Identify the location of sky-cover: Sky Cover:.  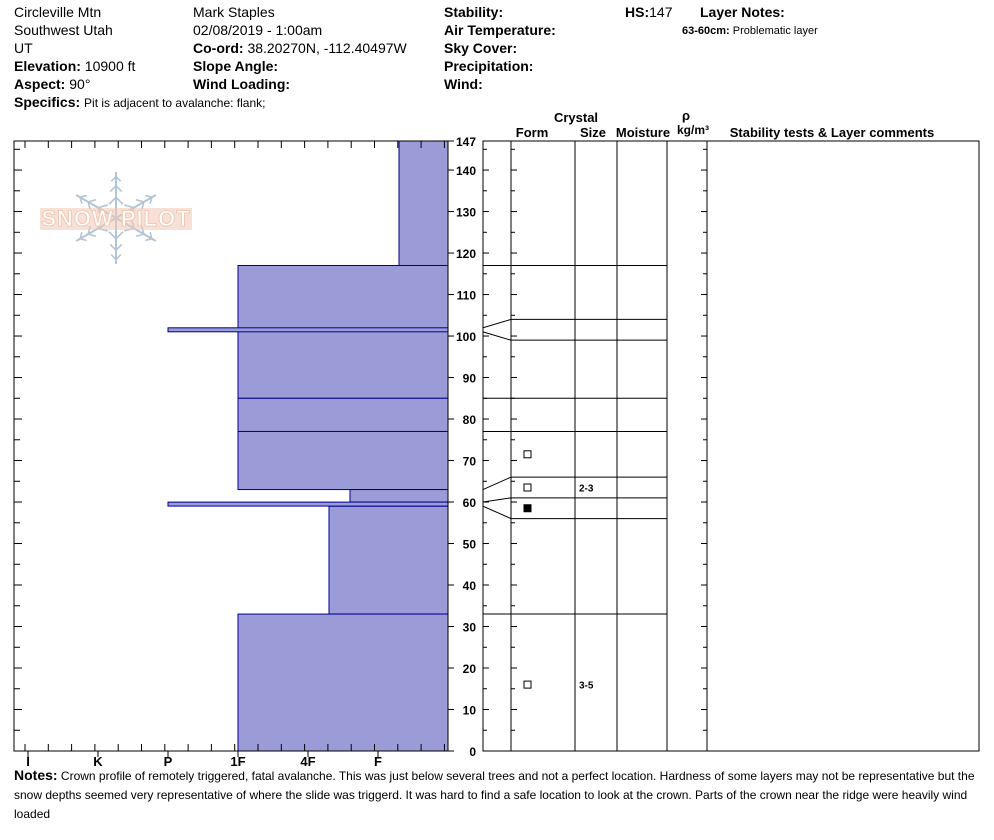
(480, 48).